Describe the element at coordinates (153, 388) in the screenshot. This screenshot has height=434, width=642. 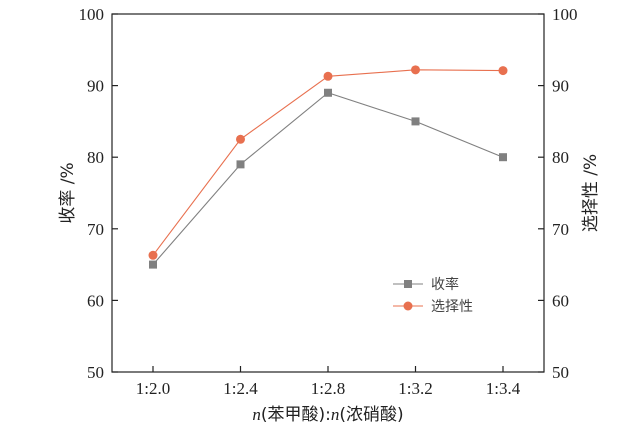
I see `x-tick-label: 1:2.0` at that location.